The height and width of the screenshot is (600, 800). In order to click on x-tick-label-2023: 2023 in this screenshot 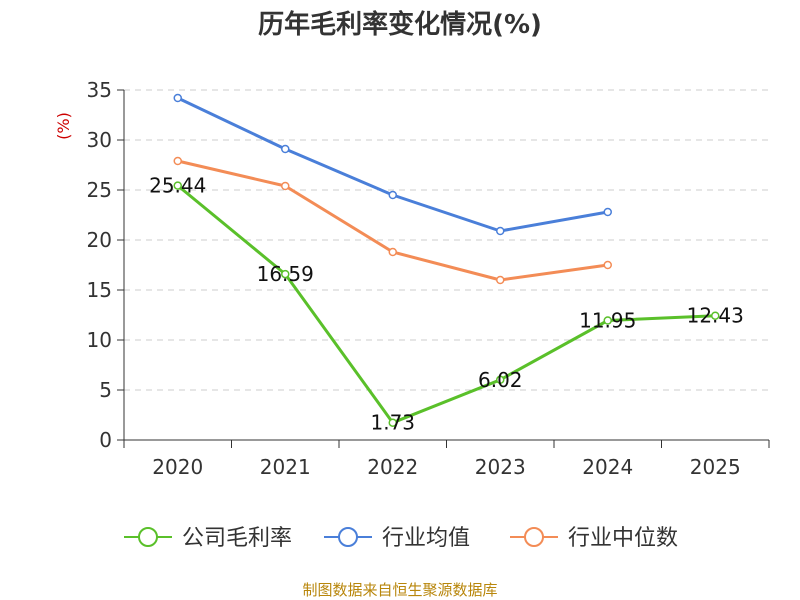, I will do `click(500, 467)`.